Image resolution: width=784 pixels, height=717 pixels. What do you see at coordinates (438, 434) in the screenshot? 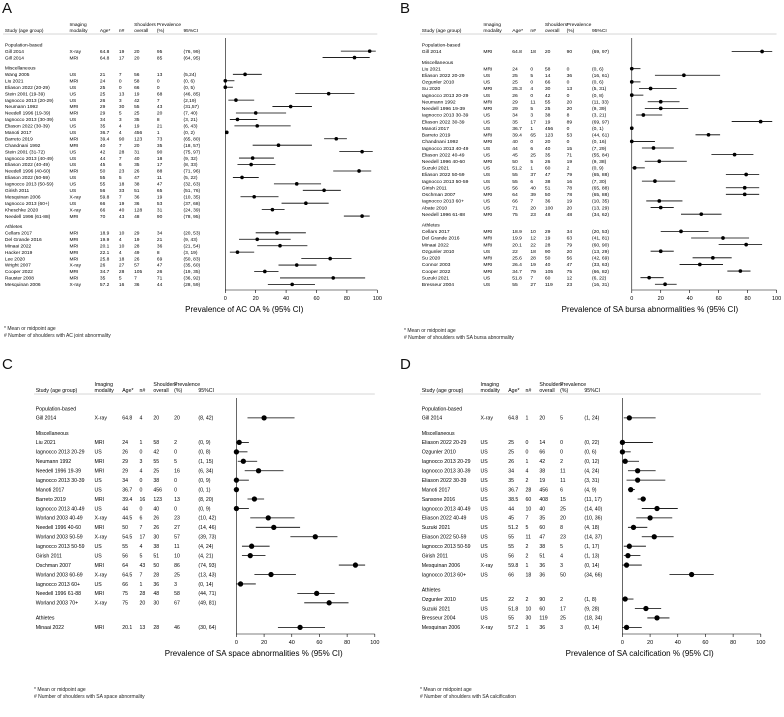
I see `group-label: Miscellaneous` at bounding box center [438, 434].